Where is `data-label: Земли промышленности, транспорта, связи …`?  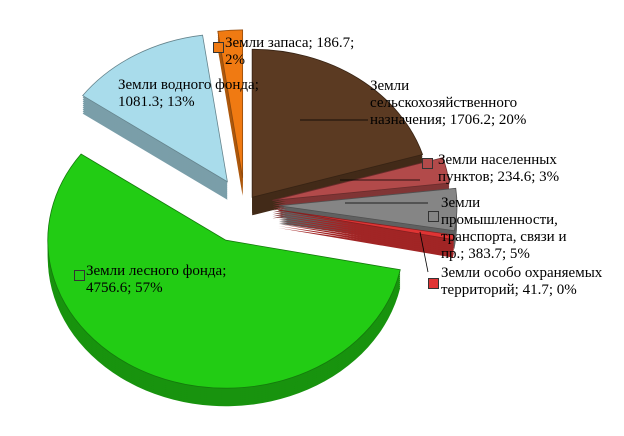 data-label: Земли промышленности, транспорта, связи … is located at coordinates (504, 228).